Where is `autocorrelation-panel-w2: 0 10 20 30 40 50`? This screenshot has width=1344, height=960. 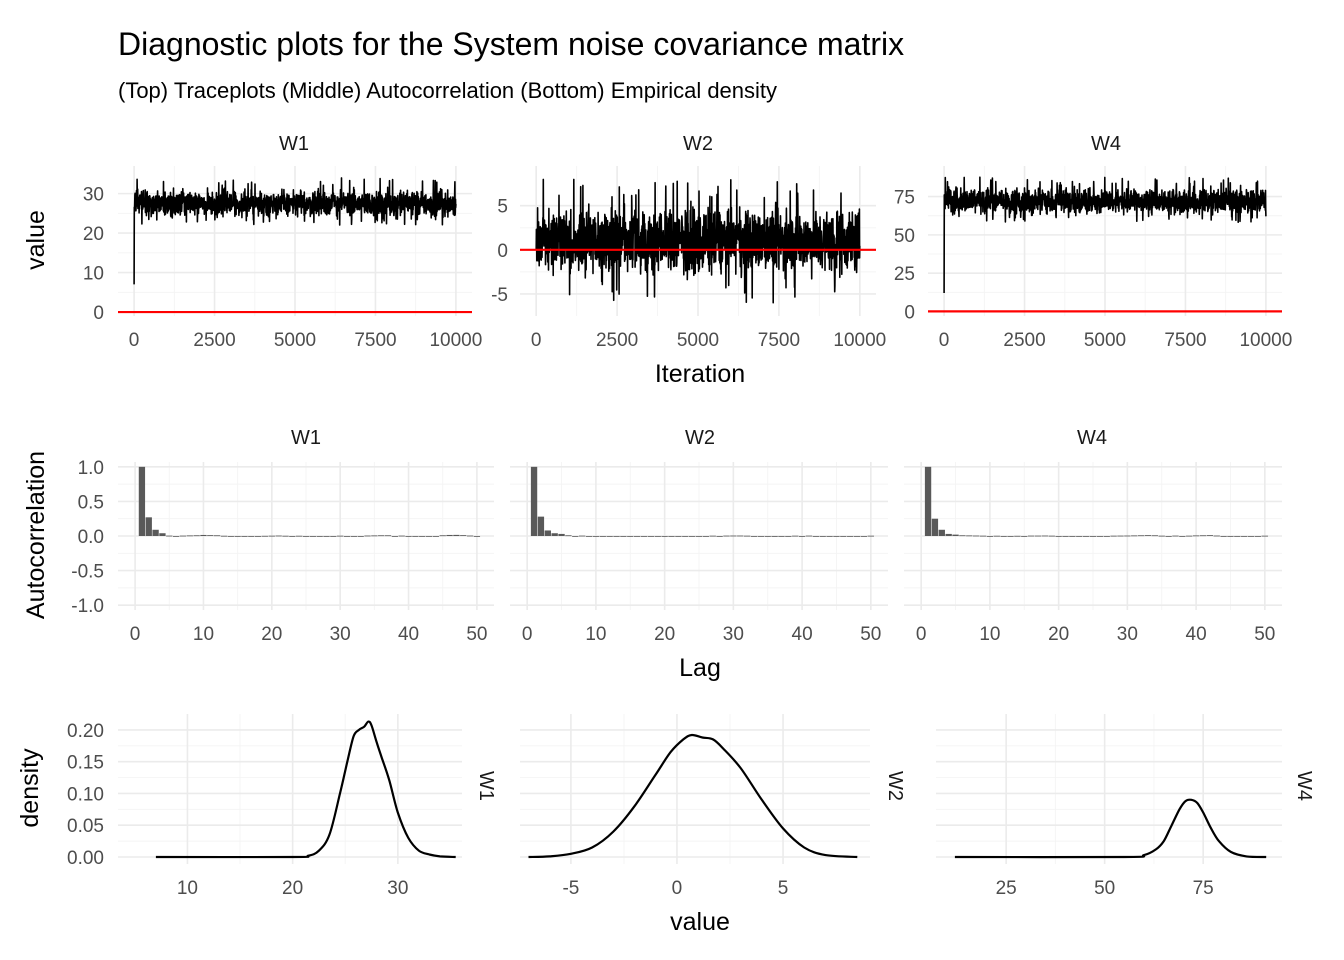
autocorrelation-panel-w2: 0 10 20 30 40 50 is located at coordinates (699, 553).